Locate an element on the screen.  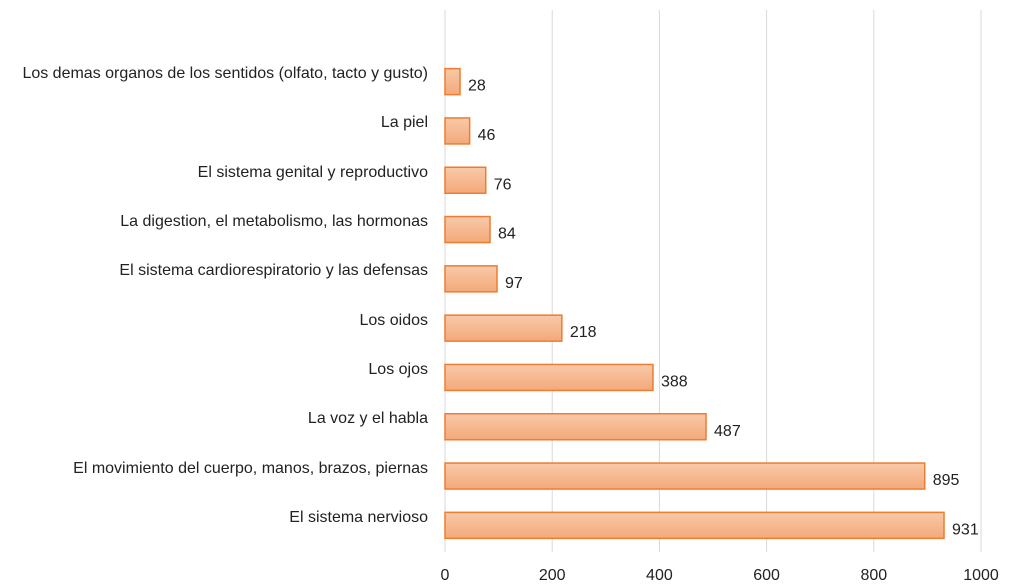
data-label: 931 is located at coordinates (965, 529).